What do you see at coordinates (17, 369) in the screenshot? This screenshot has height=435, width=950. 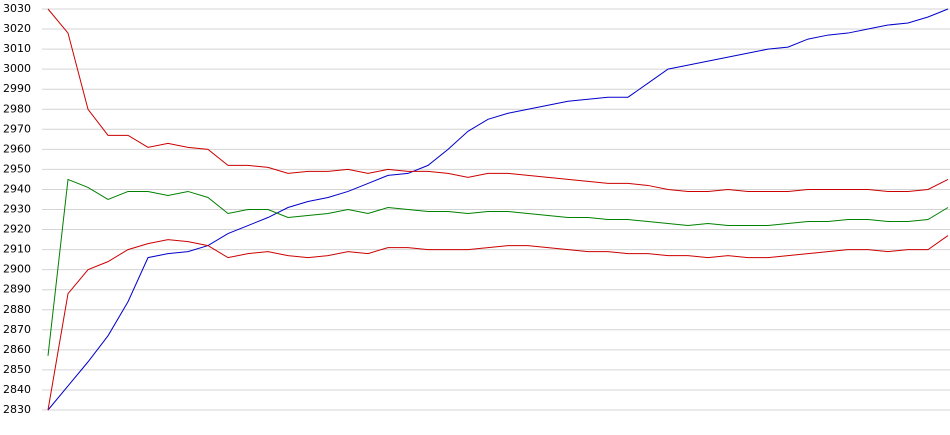 I see `y-tick-label: 2850` at bounding box center [17, 369].